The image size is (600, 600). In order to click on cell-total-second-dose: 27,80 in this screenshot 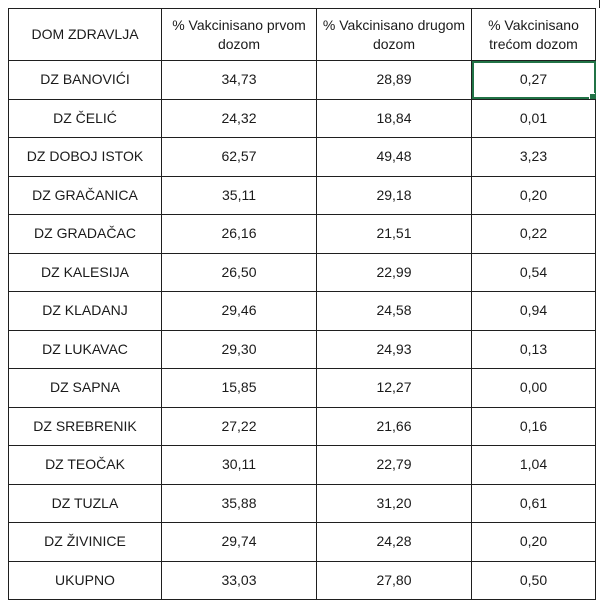, I will do `click(394, 580)`.